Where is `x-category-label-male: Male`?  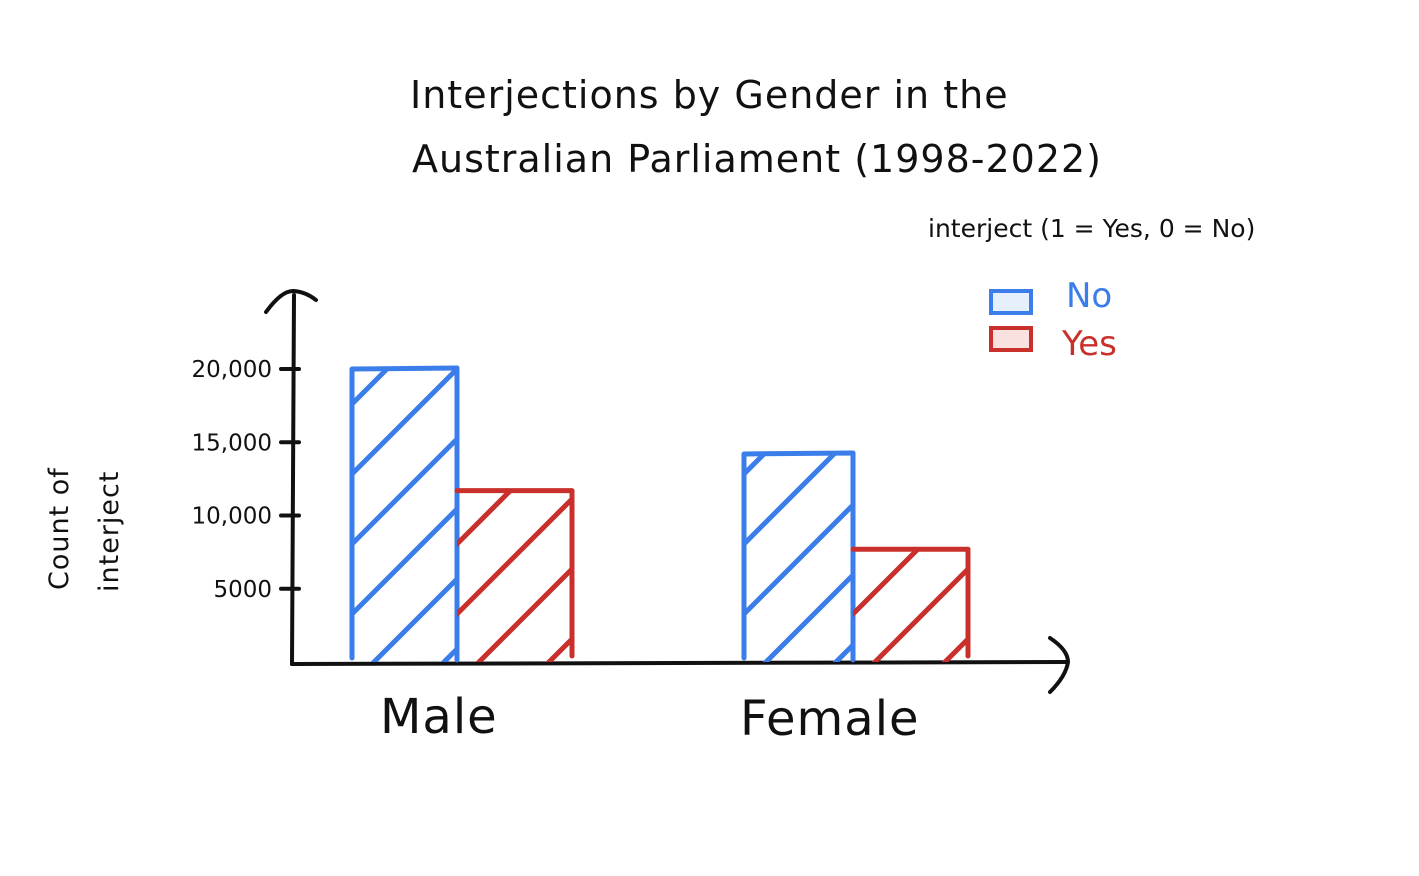
x-category-label-male: Male is located at coordinates (439, 717).